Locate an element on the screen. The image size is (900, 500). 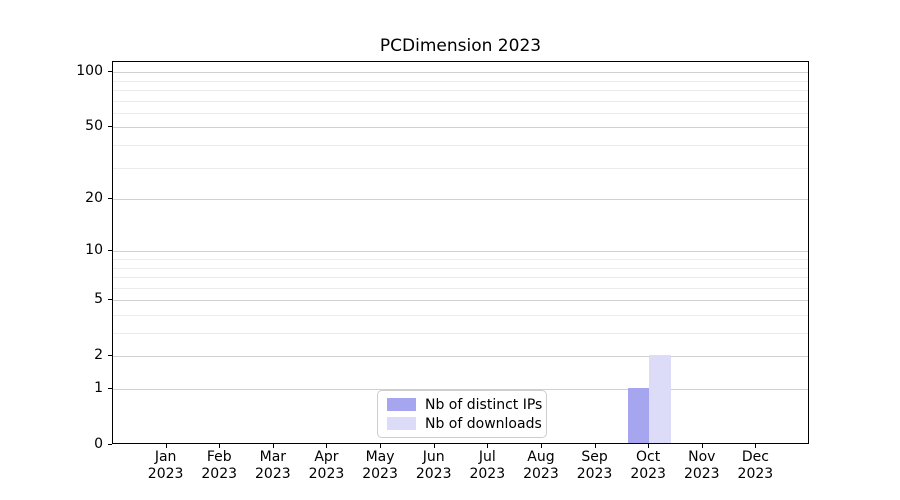
y-tick-label: 1 is located at coordinates (98, 388).